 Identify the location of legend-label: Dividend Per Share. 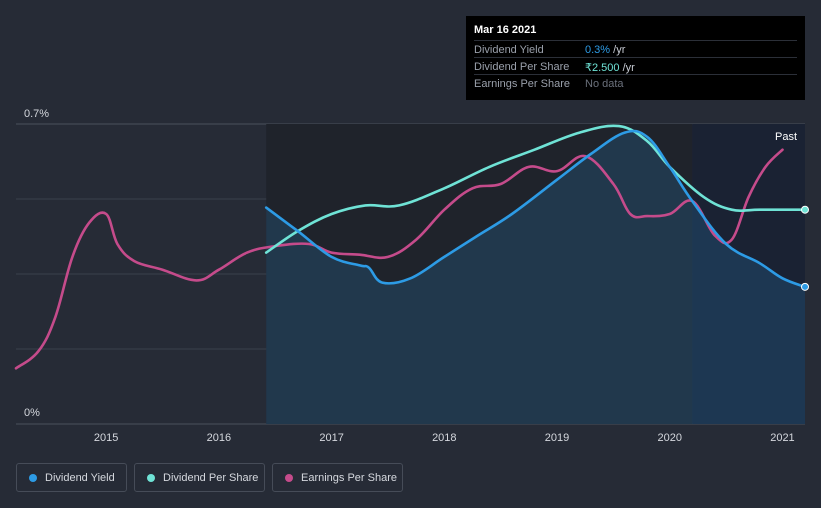
(211, 477).